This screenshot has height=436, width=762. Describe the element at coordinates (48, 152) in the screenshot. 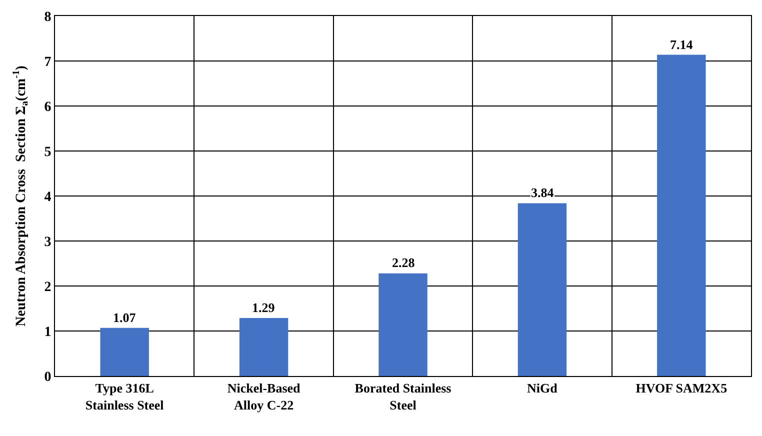

I see `y-tick-label: 5` at that location.